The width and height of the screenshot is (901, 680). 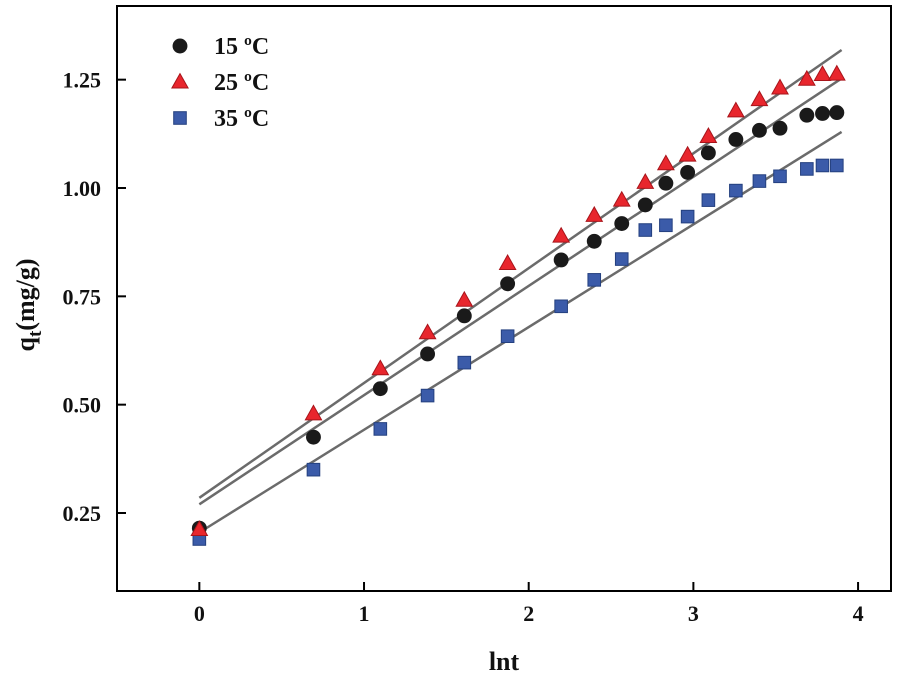 I want to click on x-axis: 0 1 2 3 4, so click(x=529, y=604).